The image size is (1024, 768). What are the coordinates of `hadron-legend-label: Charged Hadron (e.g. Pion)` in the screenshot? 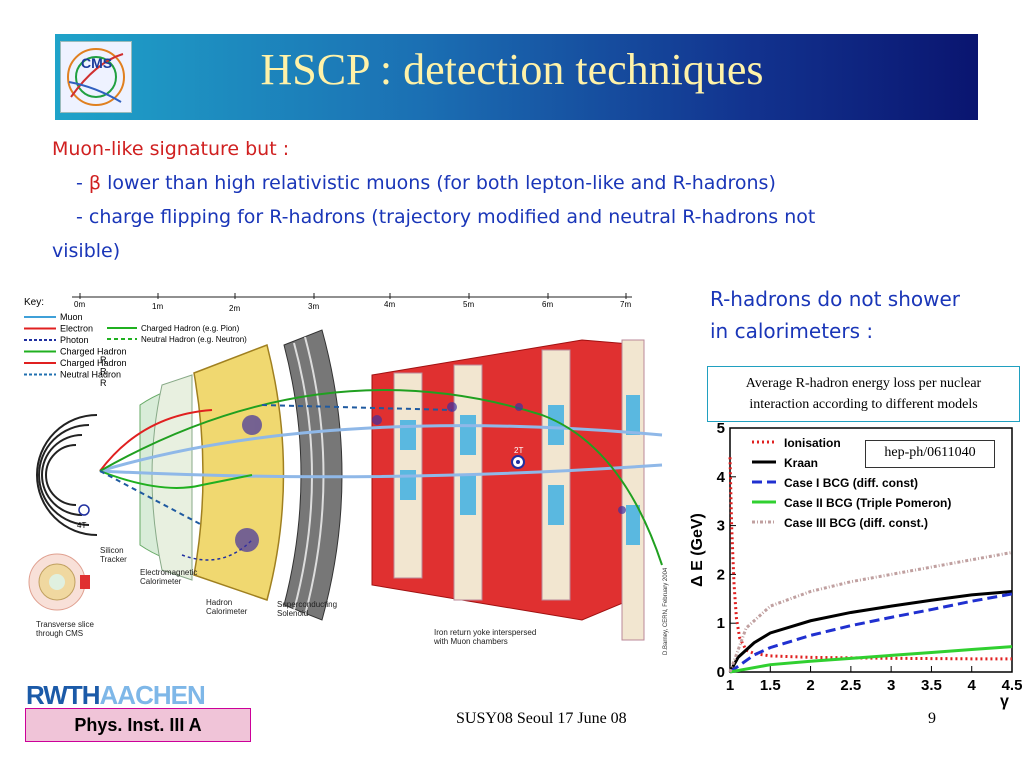 It's located at (190, 328).